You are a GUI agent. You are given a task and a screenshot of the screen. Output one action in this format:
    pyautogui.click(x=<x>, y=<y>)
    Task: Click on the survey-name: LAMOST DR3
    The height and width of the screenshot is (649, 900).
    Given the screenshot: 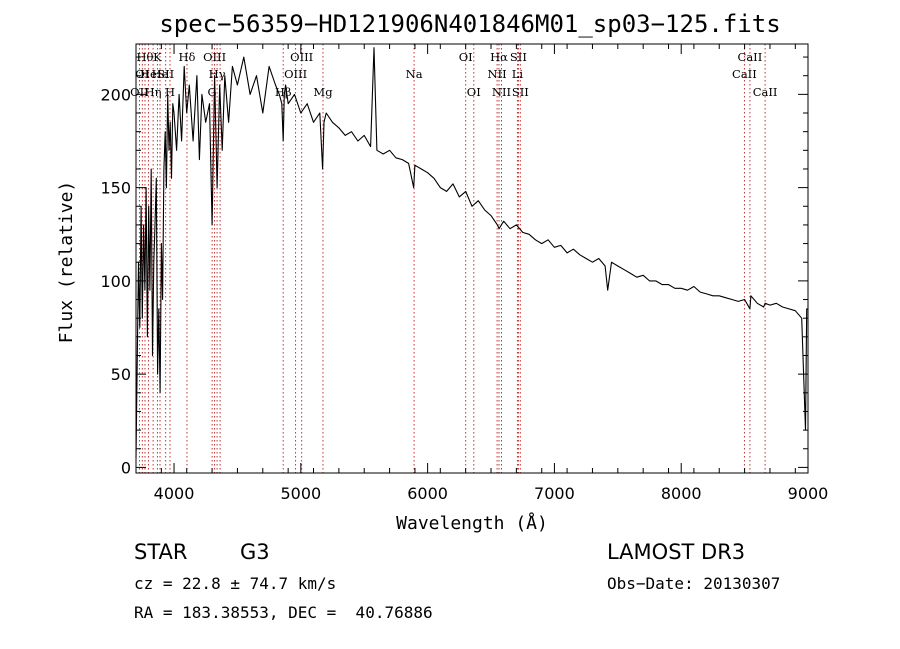 What is the action you would take?
    pyautogui.click(x=676, y=552)
    